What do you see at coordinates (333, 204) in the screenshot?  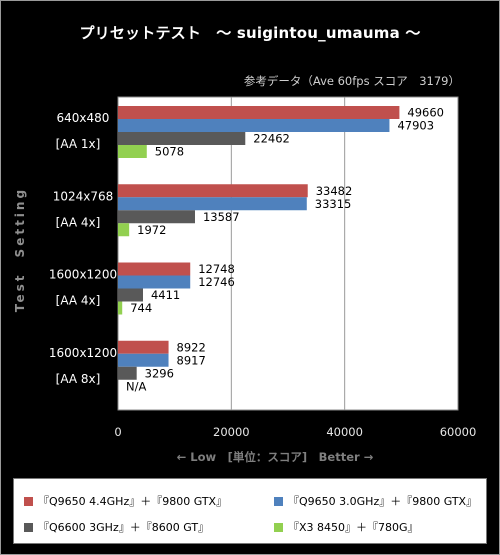 I see `data-label: 33315` at bounding box center [333, 204].